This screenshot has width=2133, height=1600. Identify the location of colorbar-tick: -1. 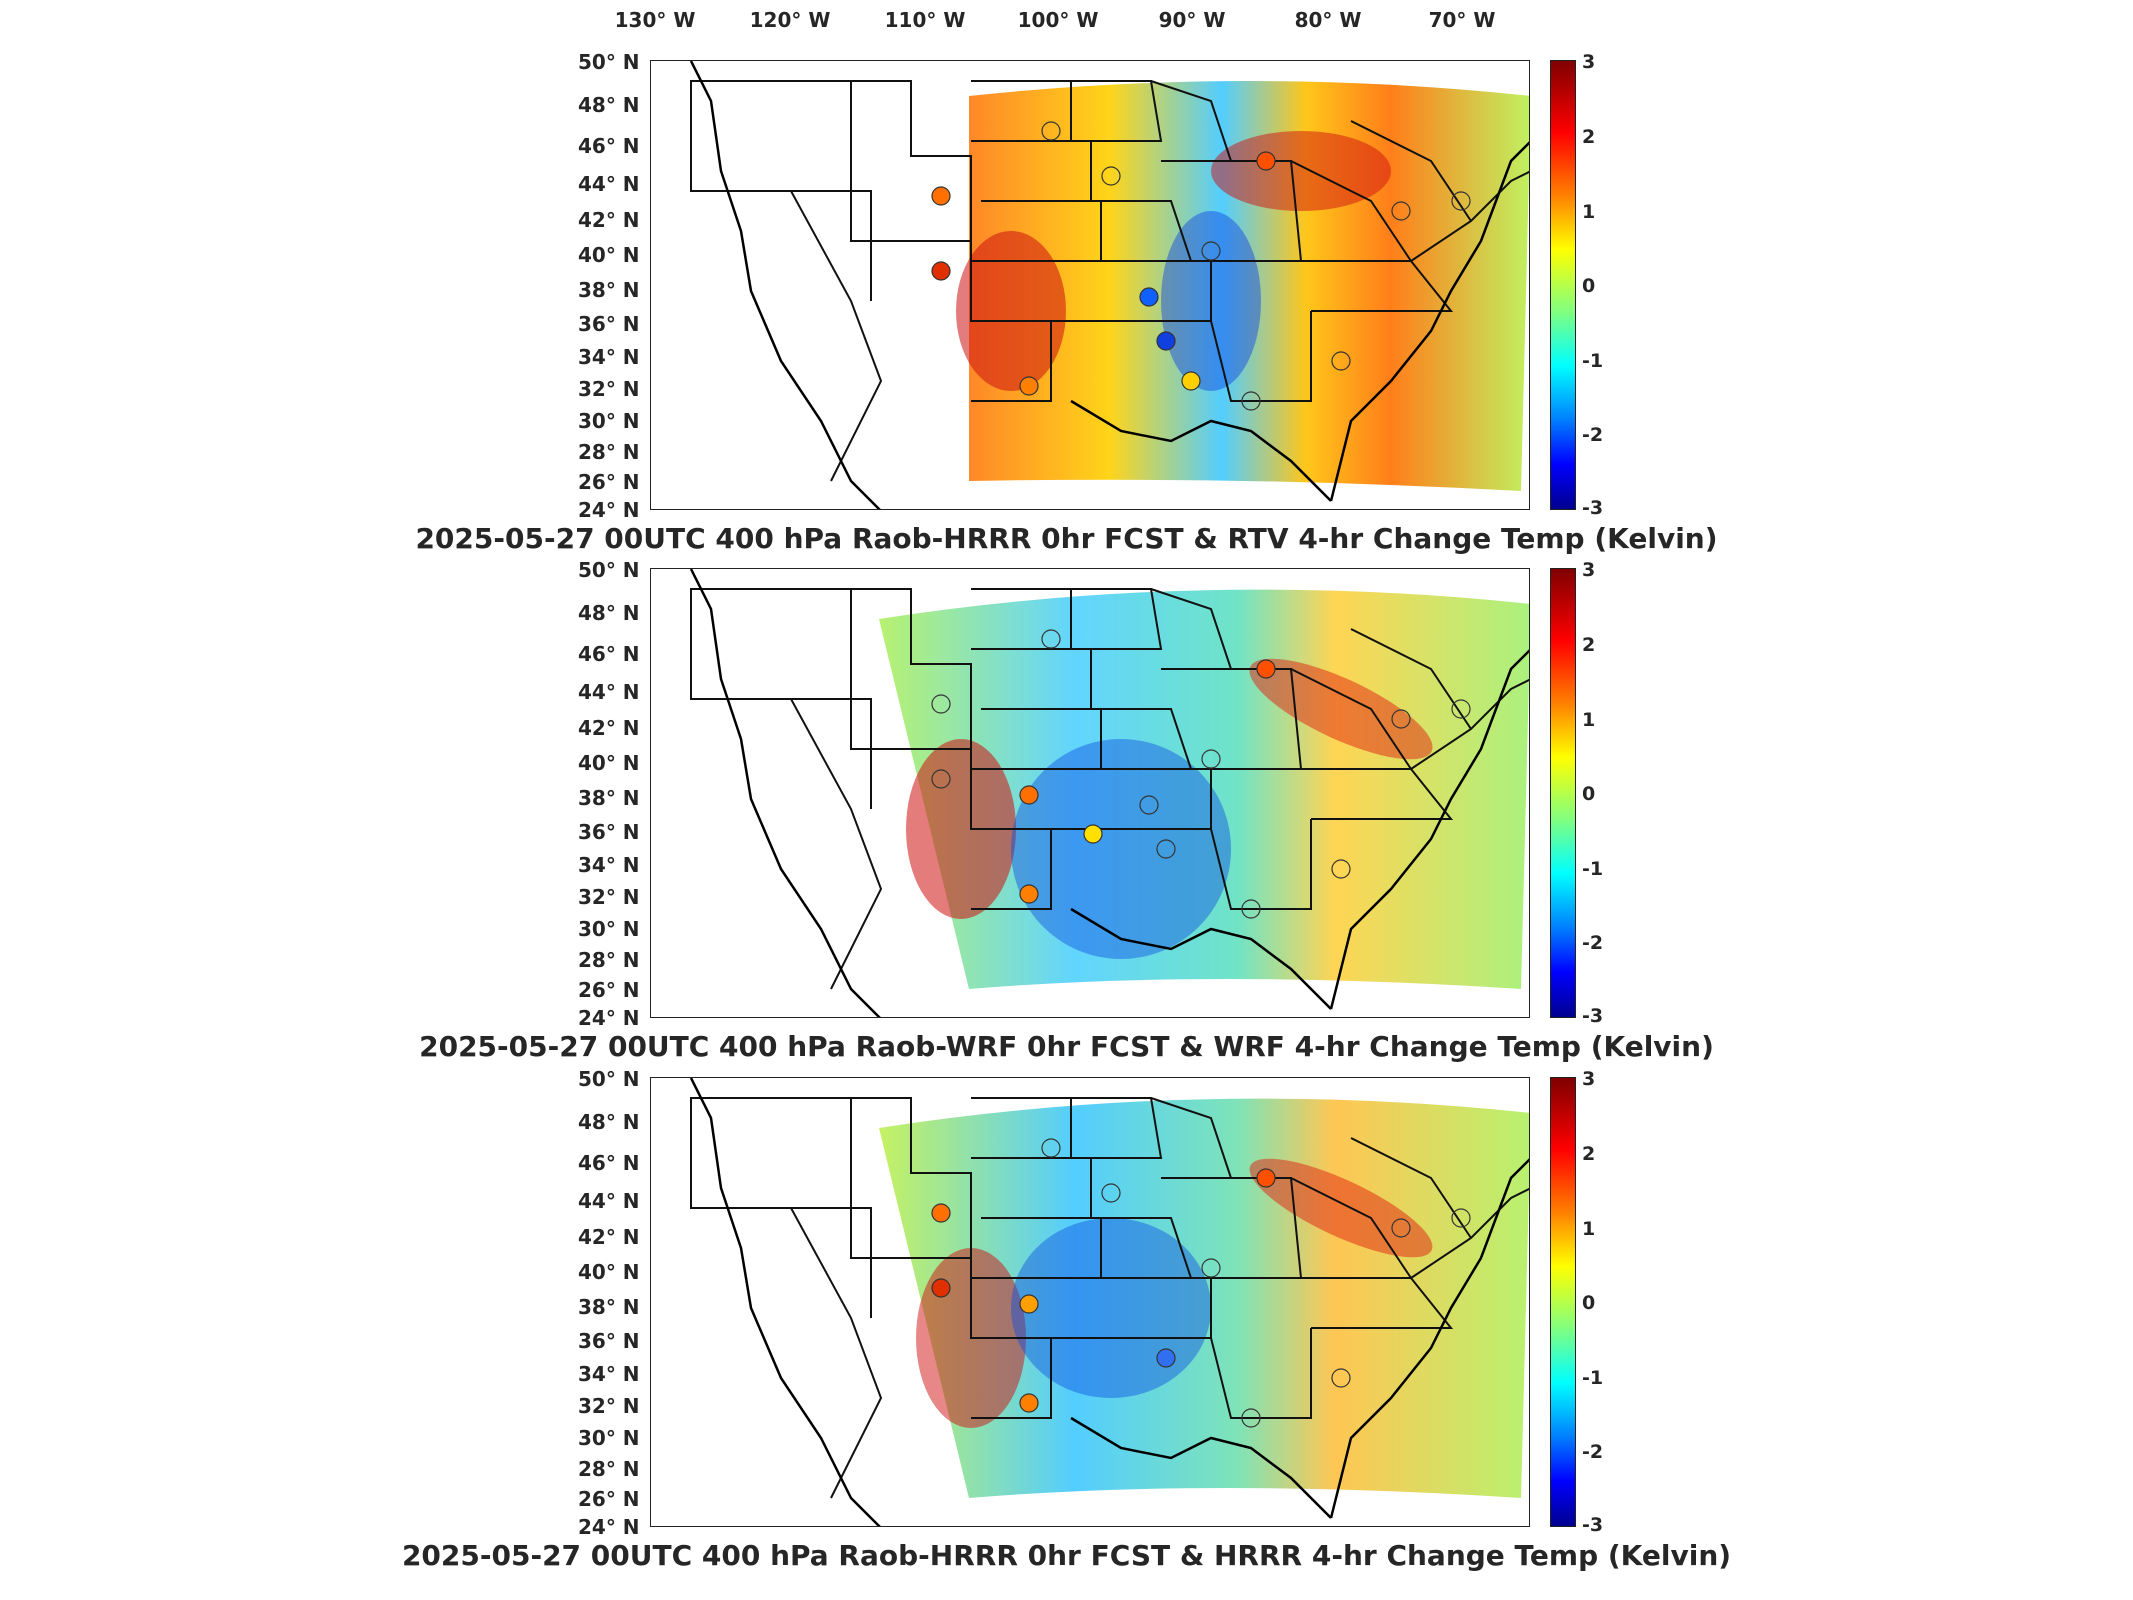
(1593, 1378).